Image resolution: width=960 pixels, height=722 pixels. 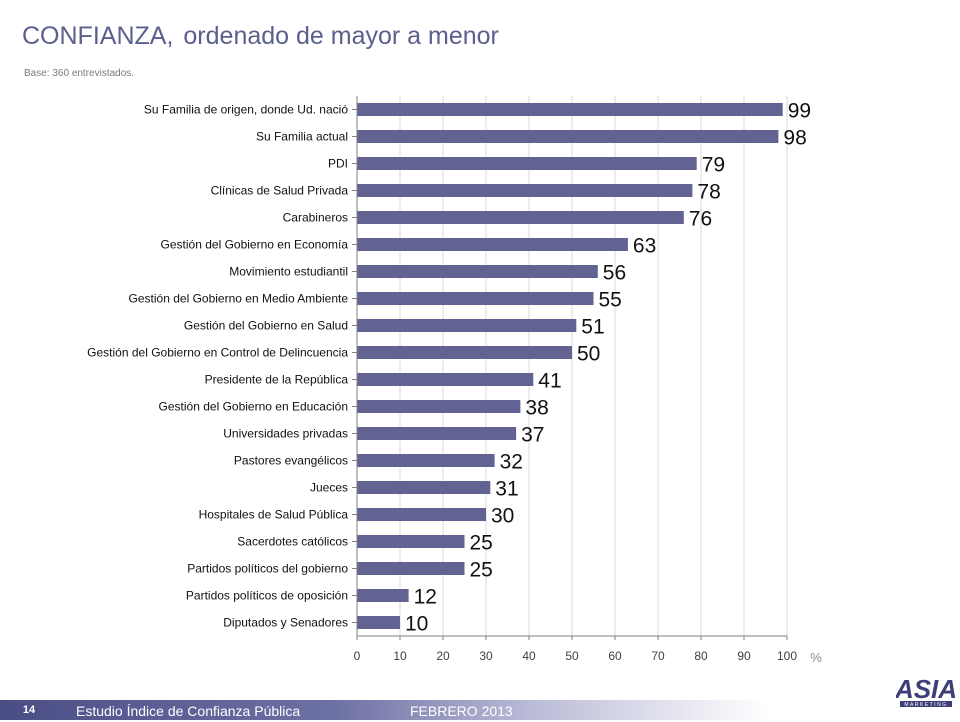 What do you see at coordinates (592, 327) in the screenshot?
I see `value-label: 51` at bounding box center [592, 327].